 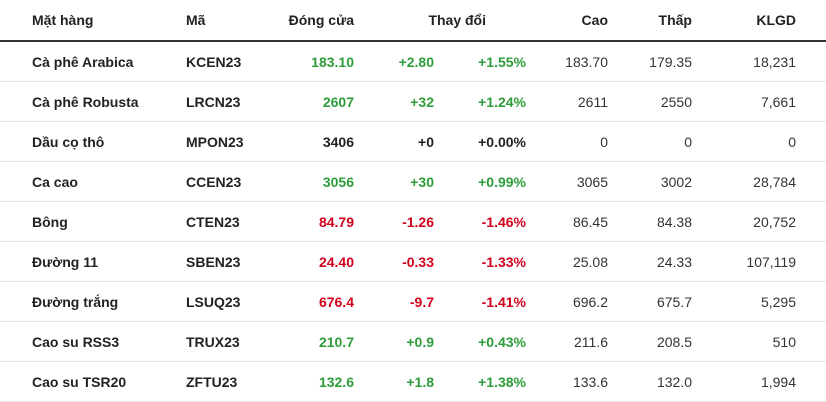 What do you see at coordinates (567, 221) in the screenshot?
I see `high-price: 86.45` at bounding box center [567, 221].